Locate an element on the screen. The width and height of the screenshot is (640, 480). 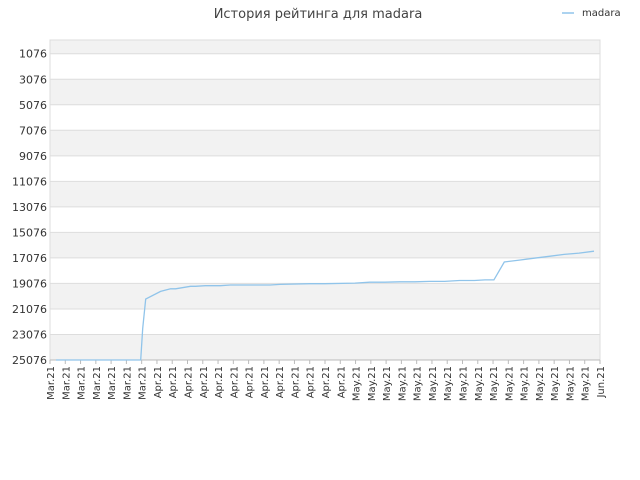
legend: madara is located at coordinates (591, 13).